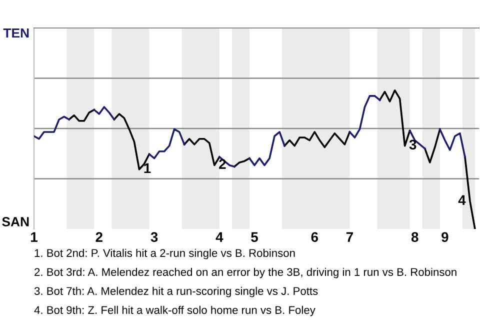 This screenshot has height=320, width=480. I want to click on annotation: 4, so click(462, 200).